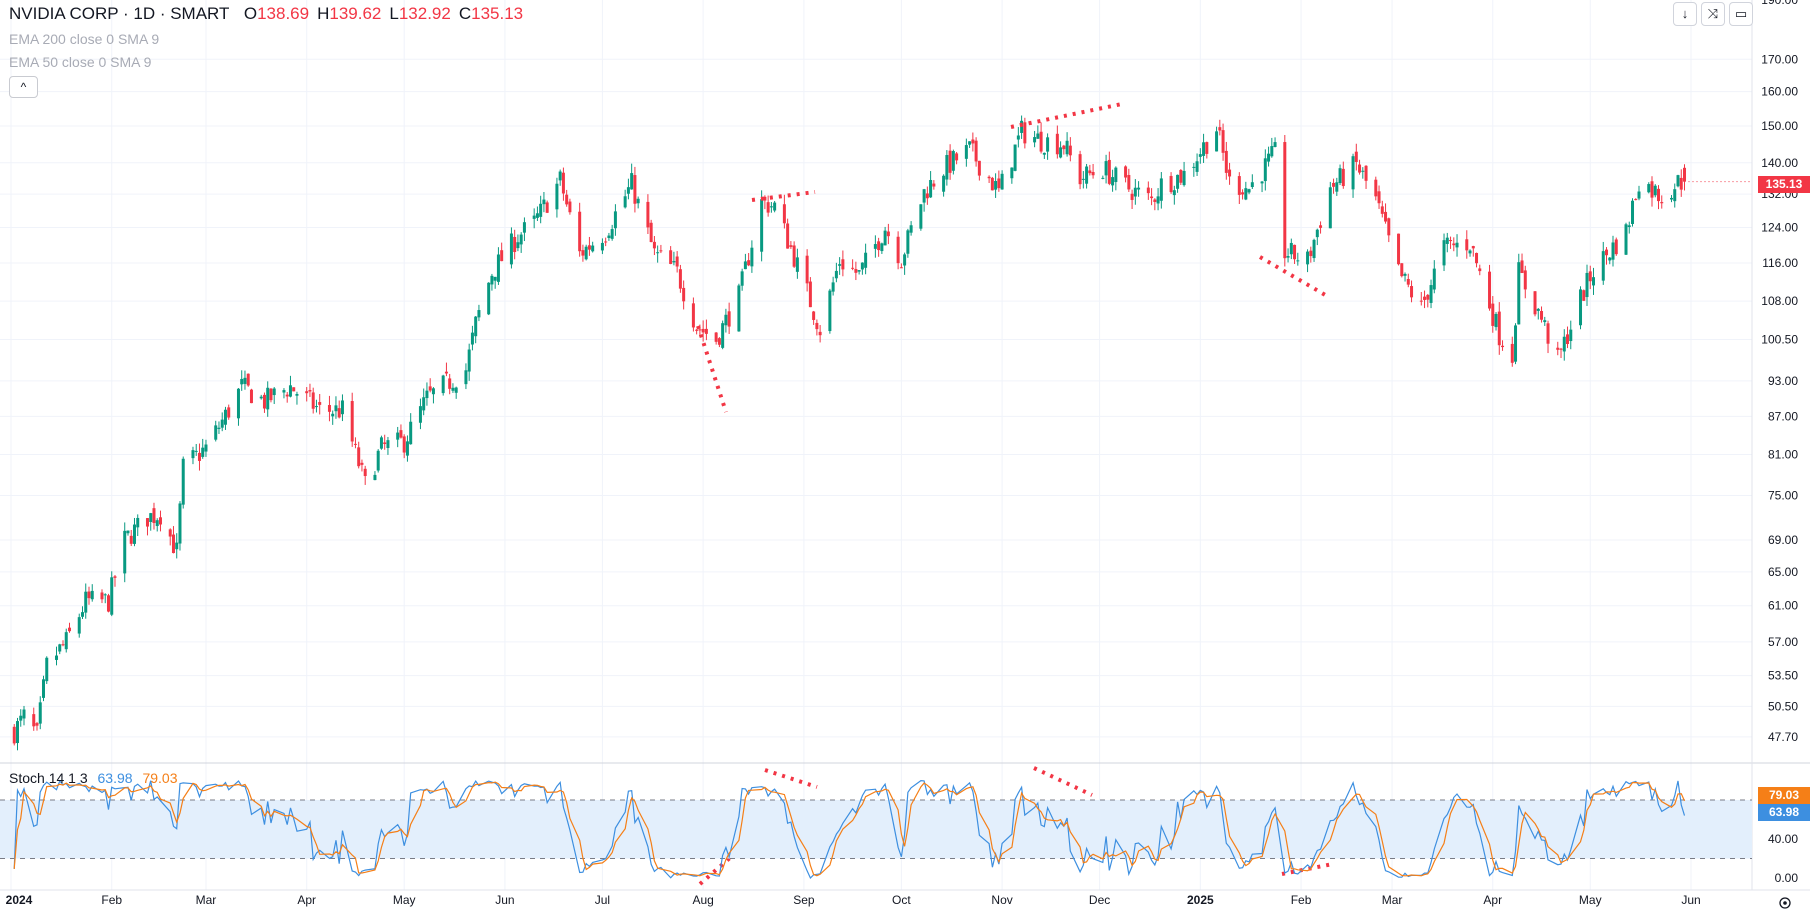 Image resolution: width=1810 pixels, height=919 pixels. I want to click on settings-icon-center, so click(1785, 903).